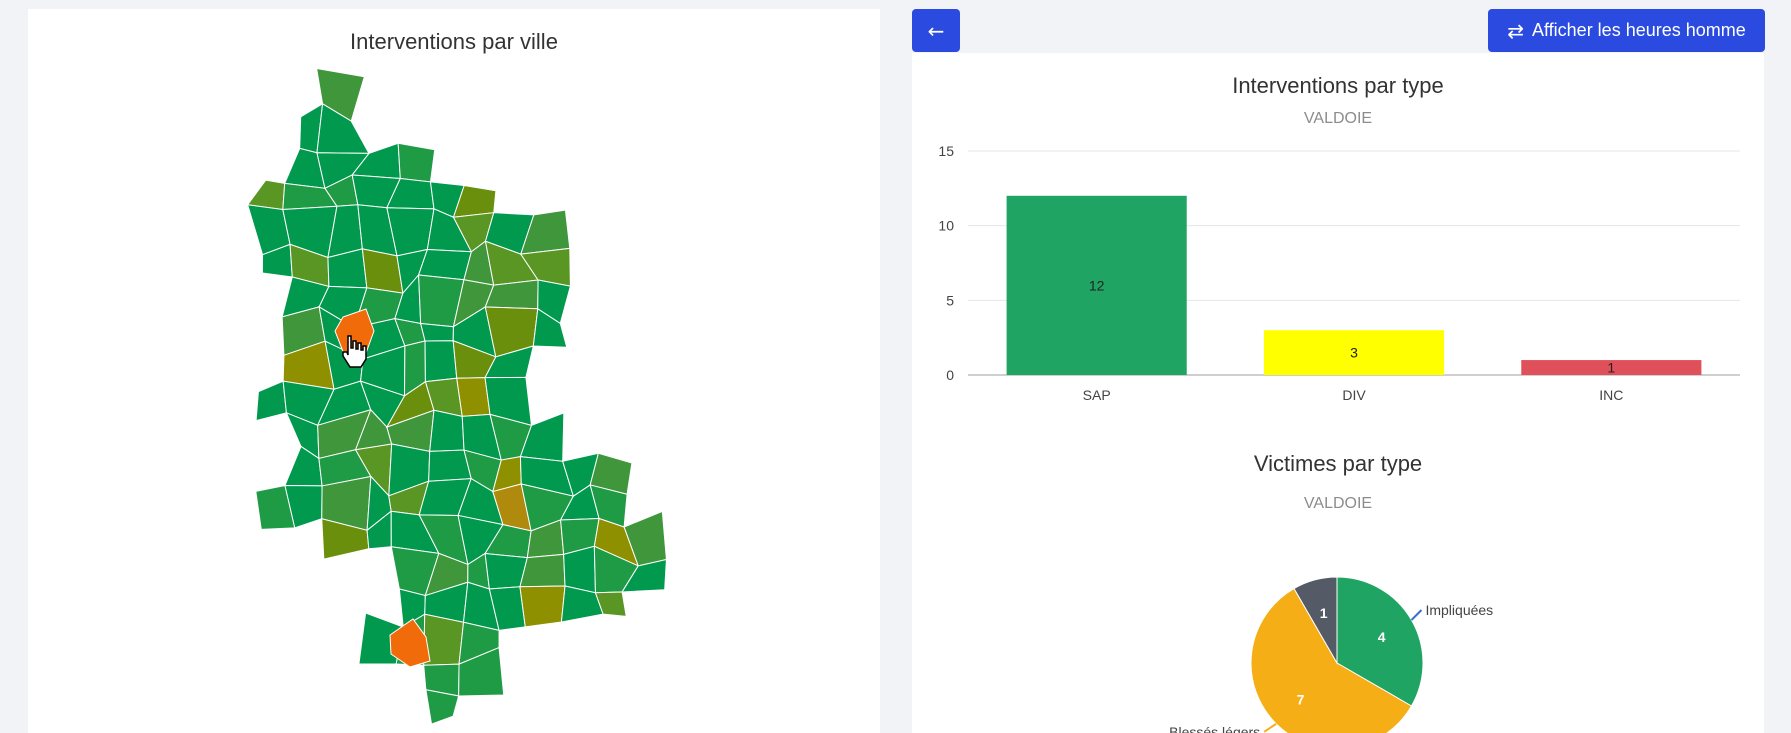 This screenshot has width=1791, height=733. I want to click on pie-chart-title: Victimes par type, so click(1338, 463).